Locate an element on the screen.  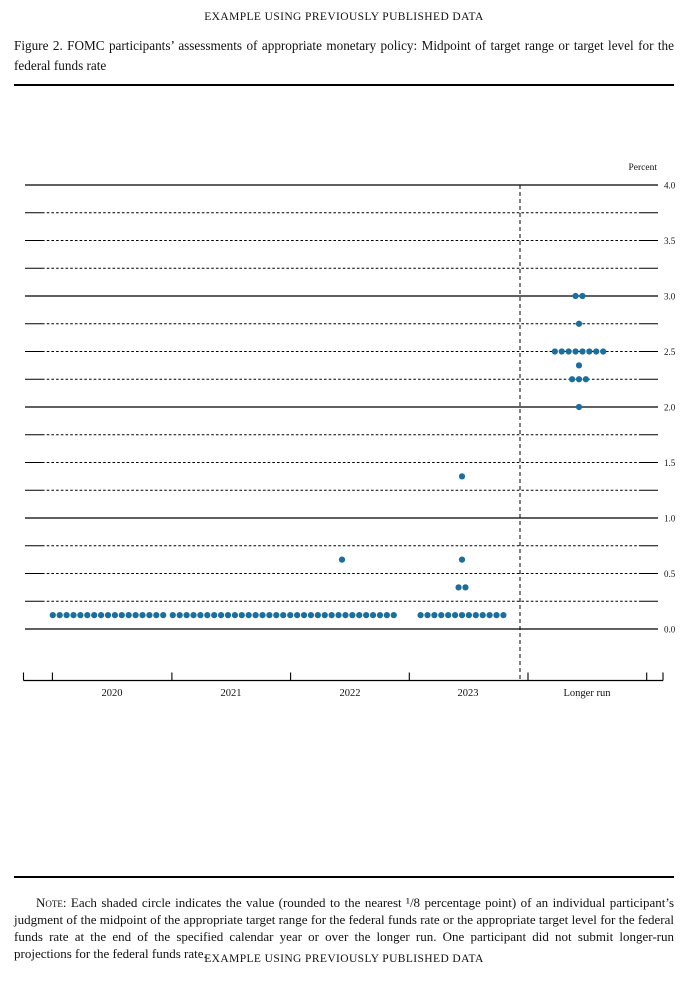
note-label: Note: is located at coordinates (51, 902).